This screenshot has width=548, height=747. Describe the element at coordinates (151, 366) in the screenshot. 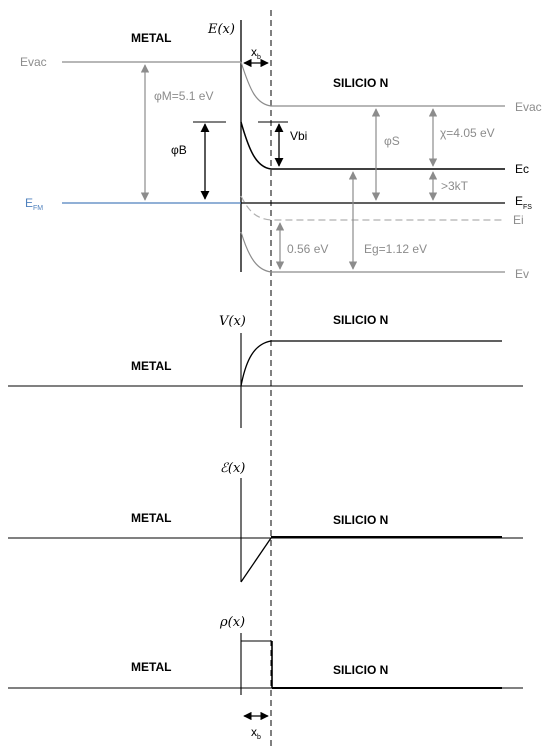

I see `potential-metal-label: METAL` at that location.